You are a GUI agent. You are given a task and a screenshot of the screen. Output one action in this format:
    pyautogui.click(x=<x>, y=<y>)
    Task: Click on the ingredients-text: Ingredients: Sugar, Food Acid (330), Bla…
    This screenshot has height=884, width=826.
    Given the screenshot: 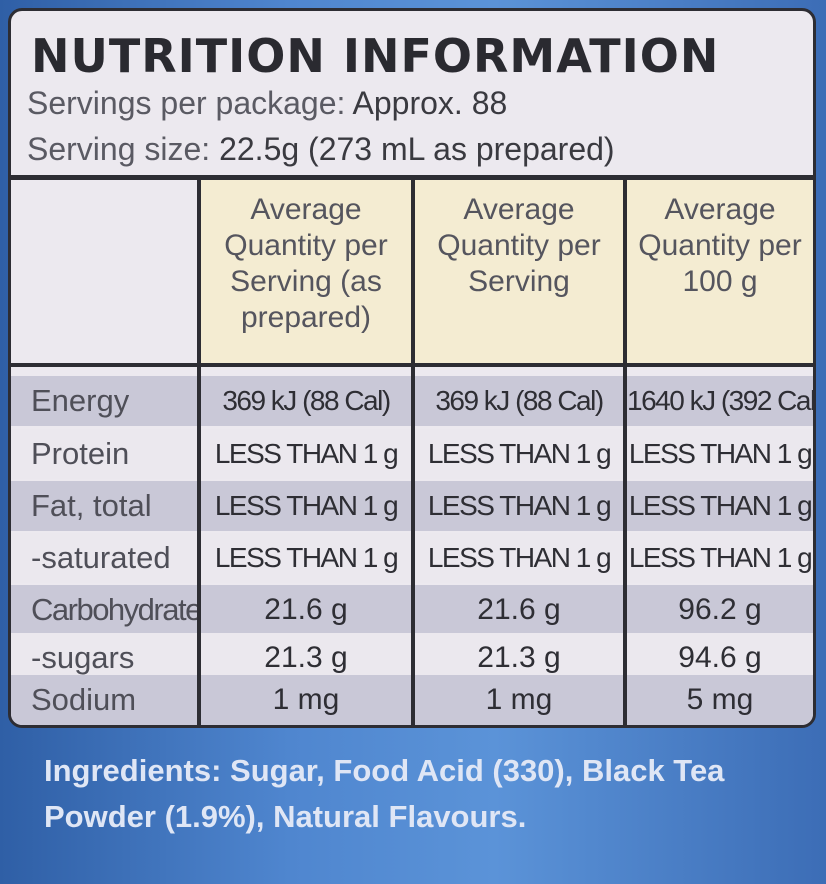 What is the action you would take?
    pyautogui.click(x=384, y=793)
    